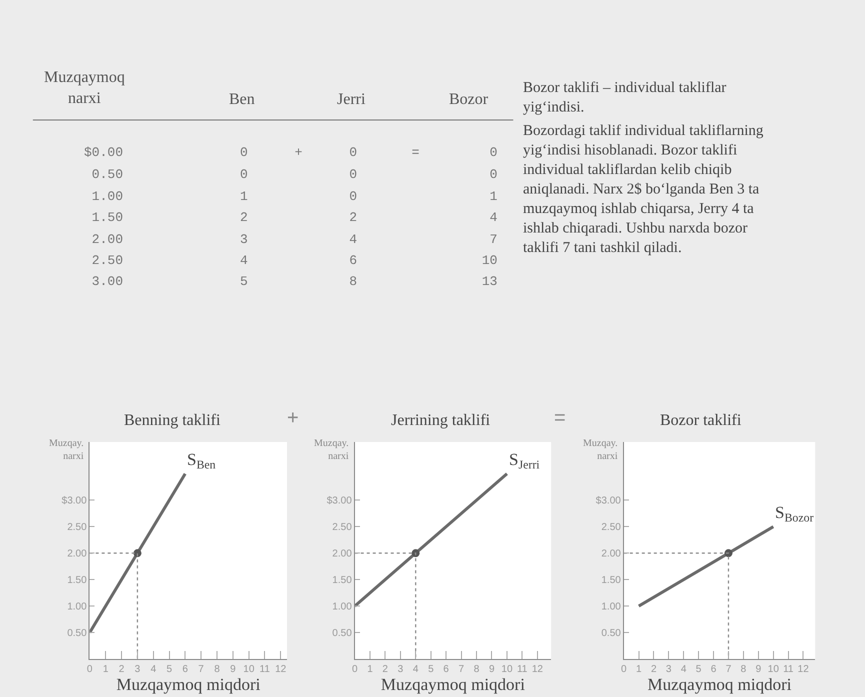 The height and width of the screenshot is (697, 865). I want to click on text: 3.00 5 8 13, so click(271, 281).